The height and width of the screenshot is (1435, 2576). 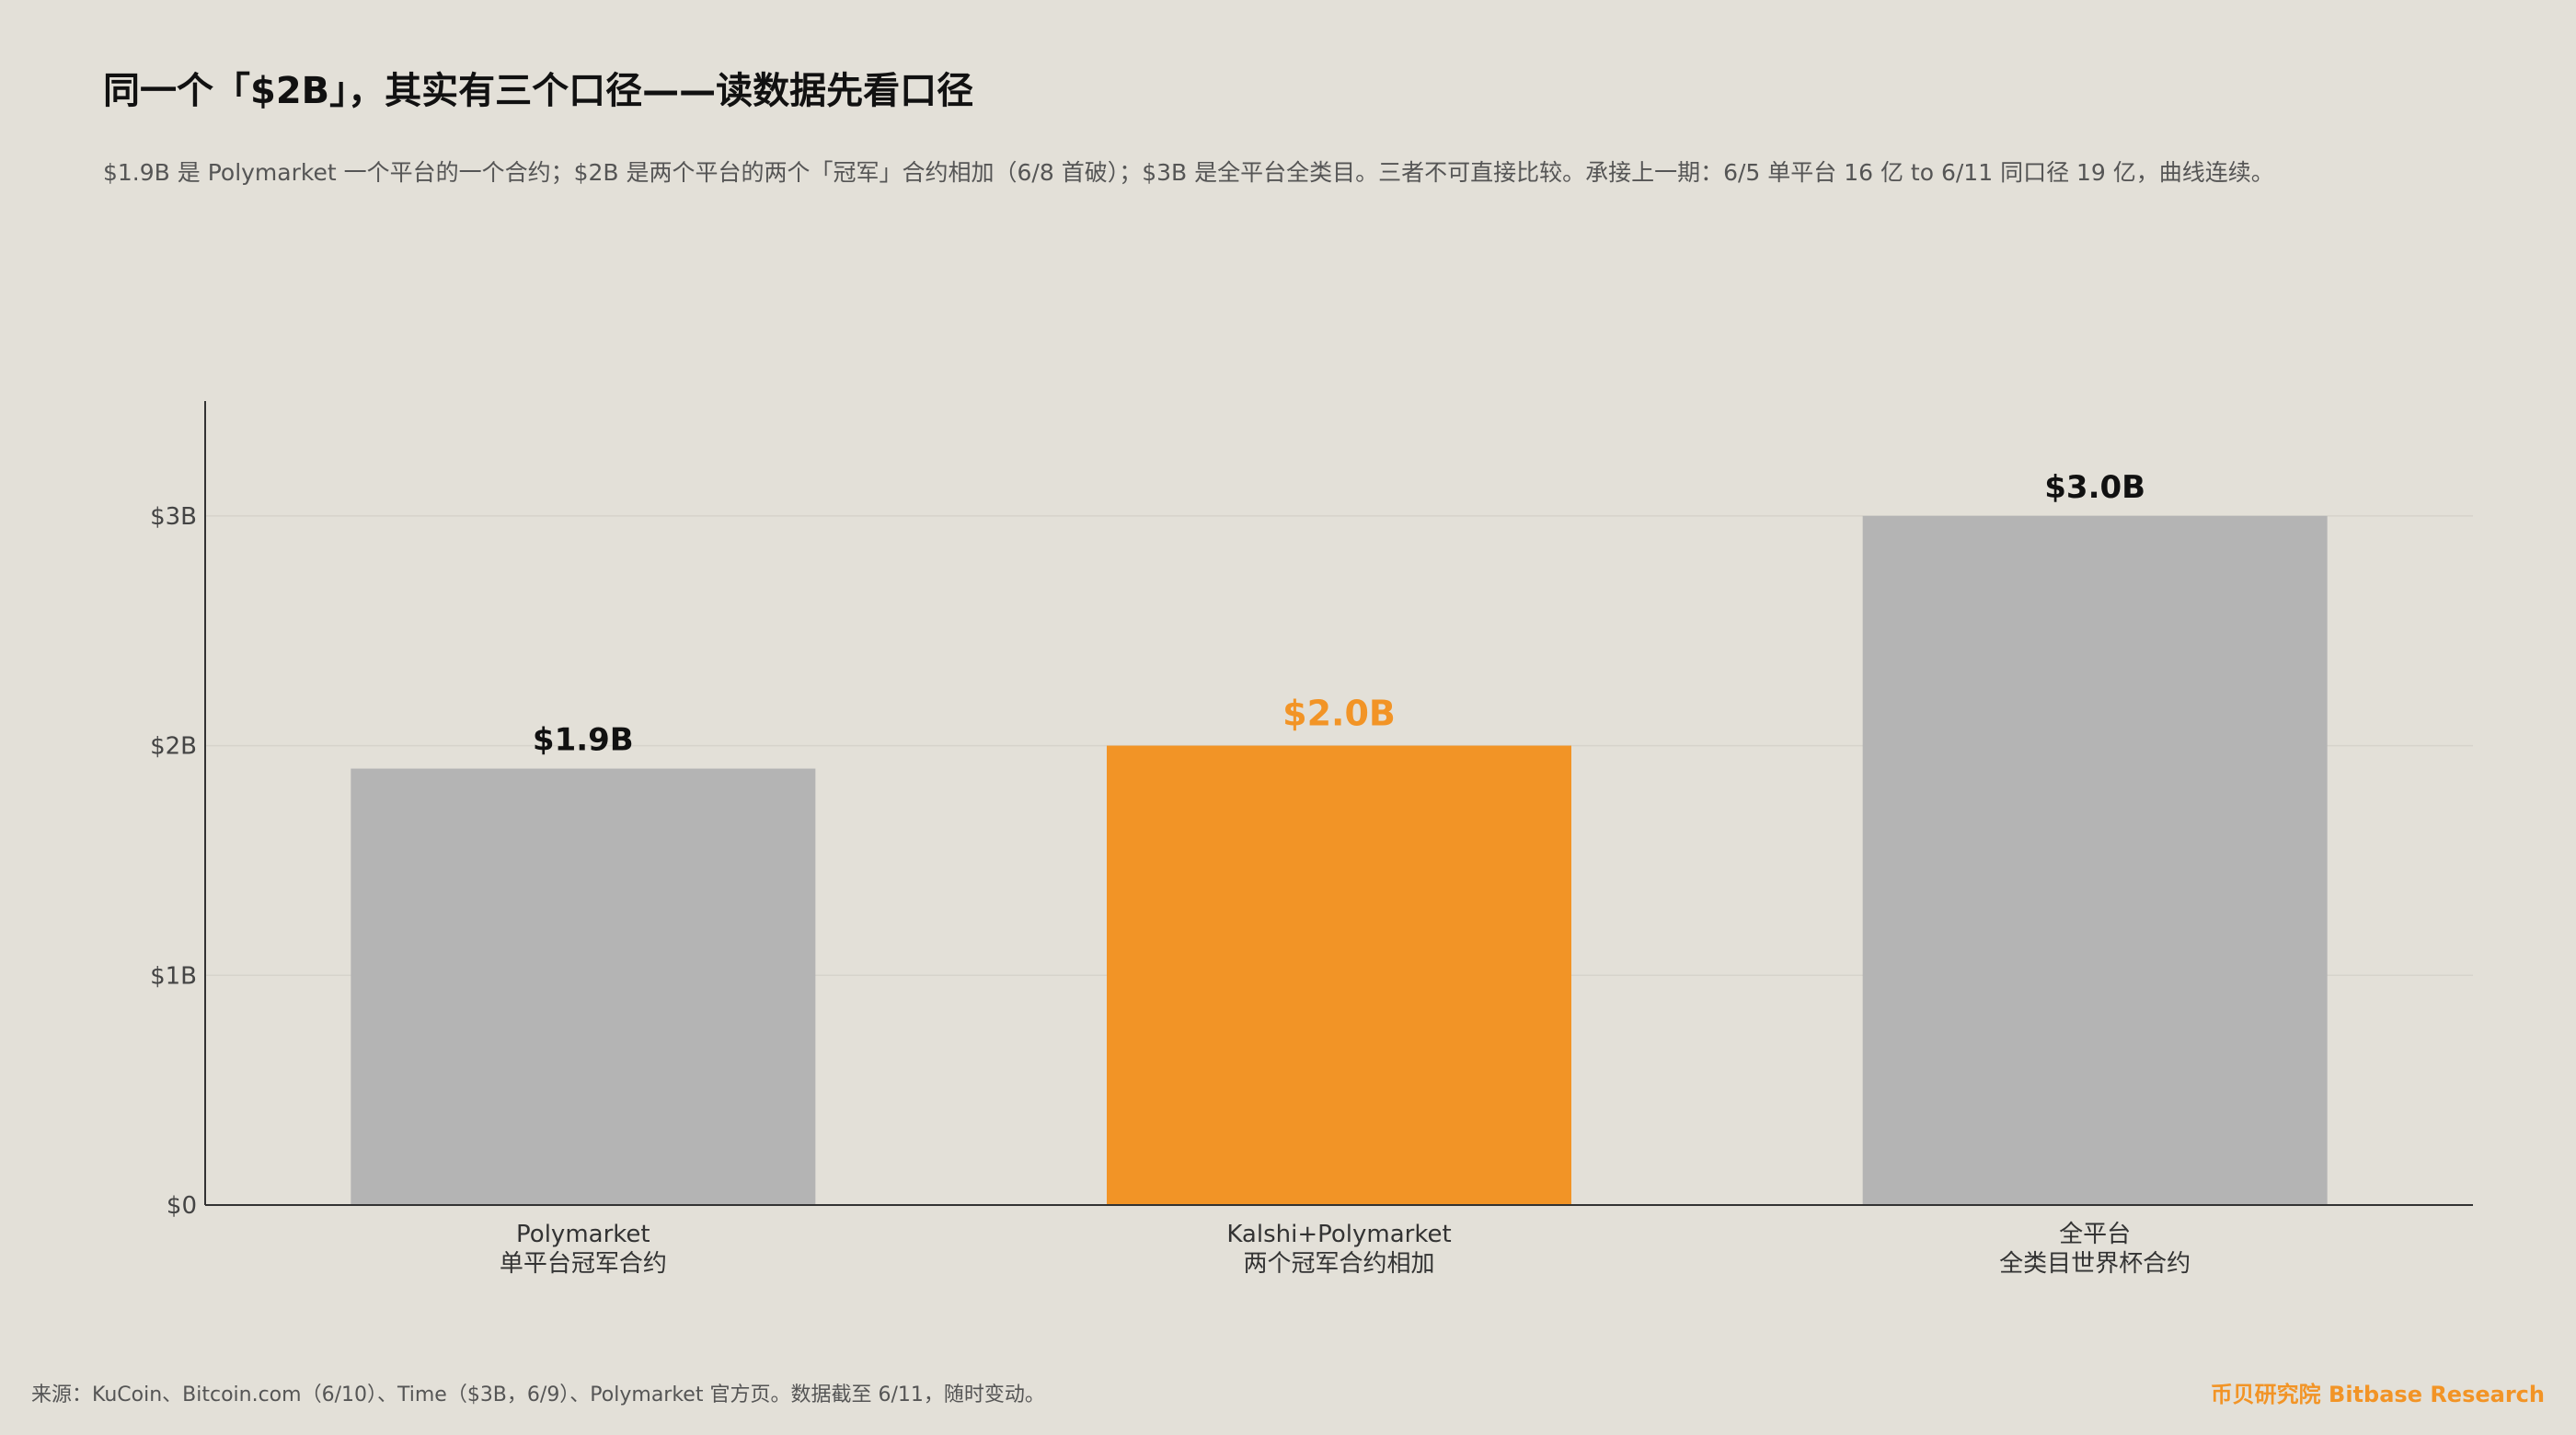 I want to click on y-tick-label: $1B, so click(x=173, y=976).